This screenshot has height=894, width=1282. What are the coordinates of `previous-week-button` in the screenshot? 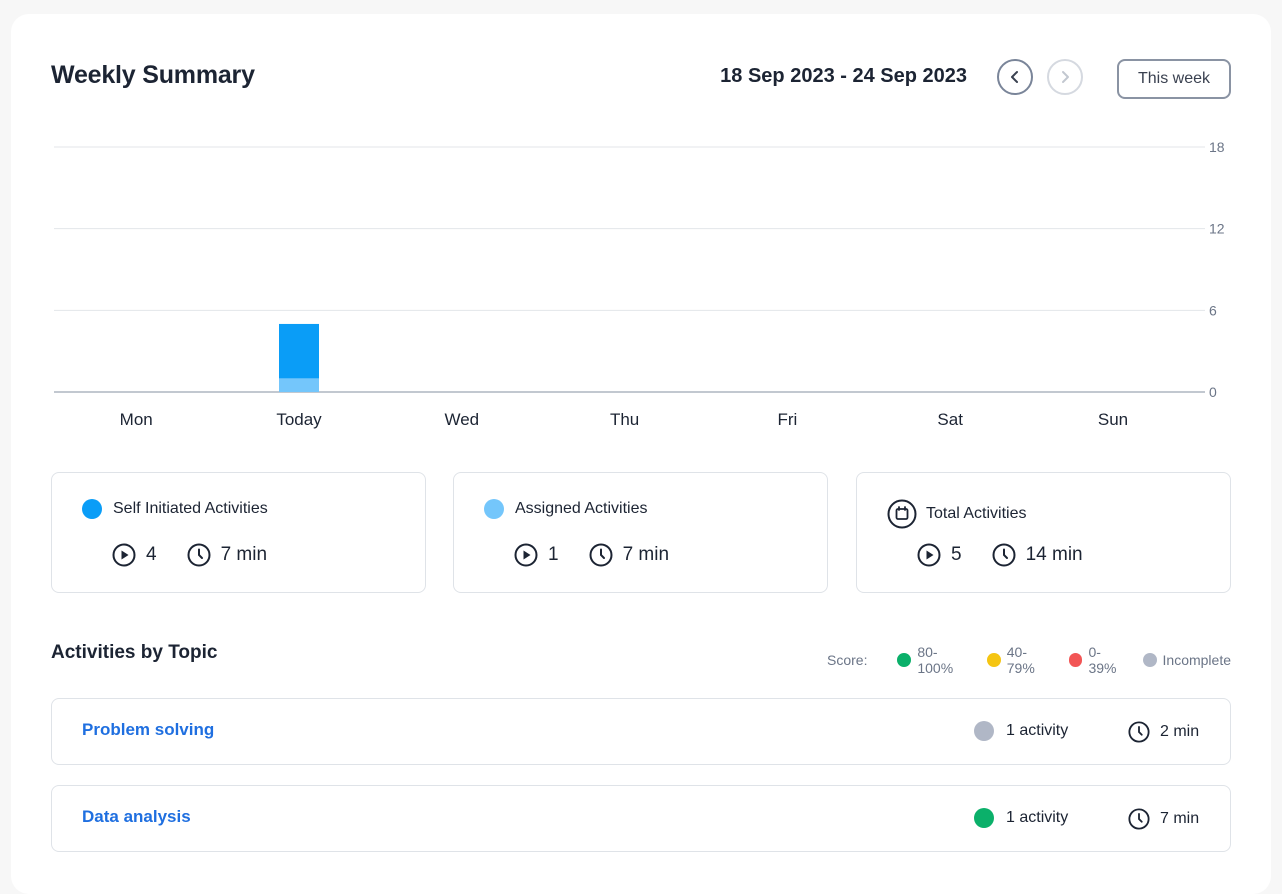 It's located at (1015, 77).